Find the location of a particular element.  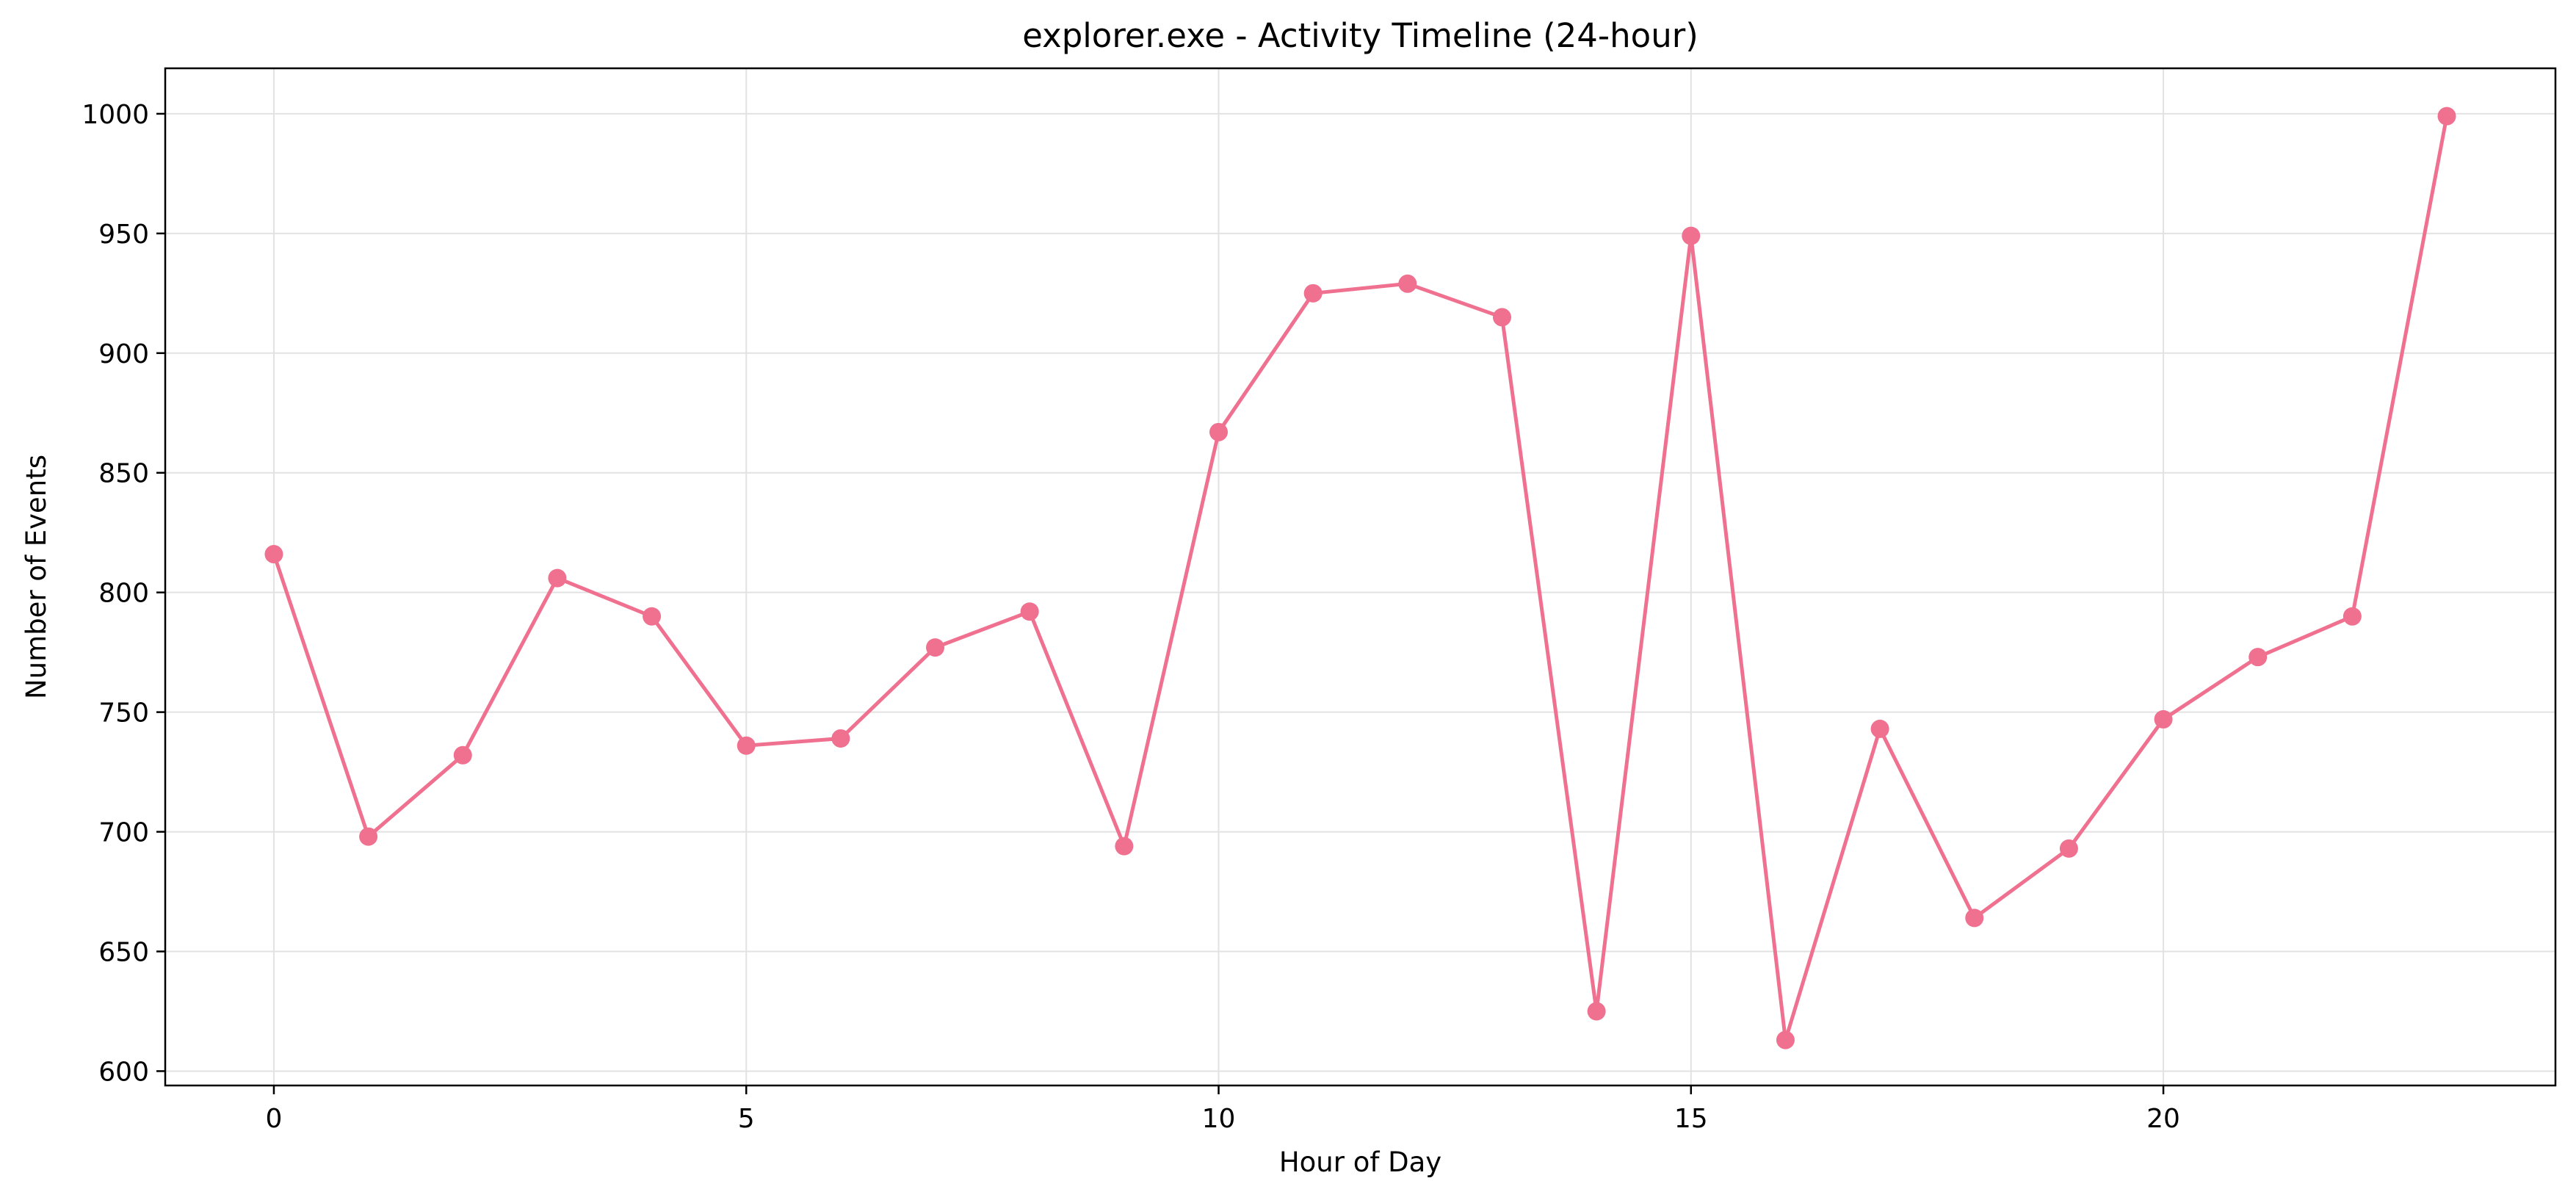

y-tick-label: 1000 is located at coordinates (115, 115).